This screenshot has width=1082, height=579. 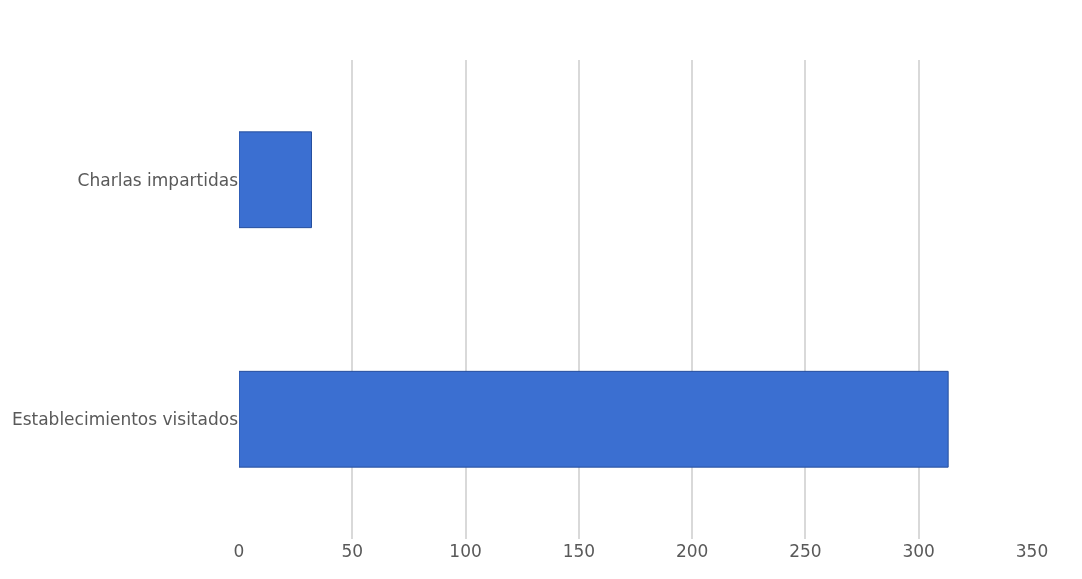 I want to click on x-tick-label: 200, so click(x=692, y=551).